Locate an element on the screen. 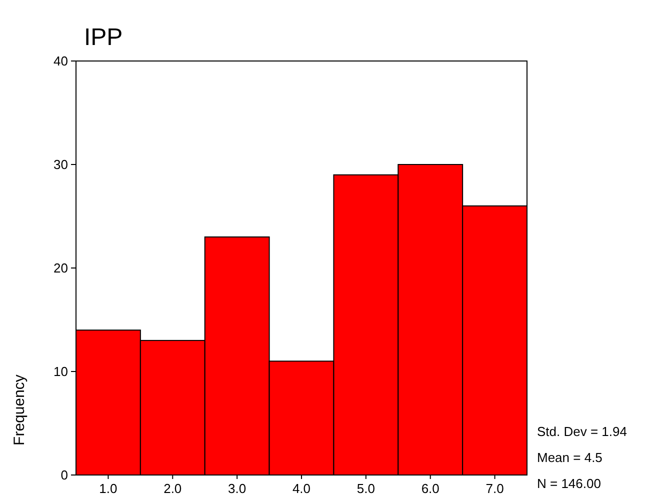 The image size is (654, 501). y-tick-label: 20 is located at coordinates (61, 268).